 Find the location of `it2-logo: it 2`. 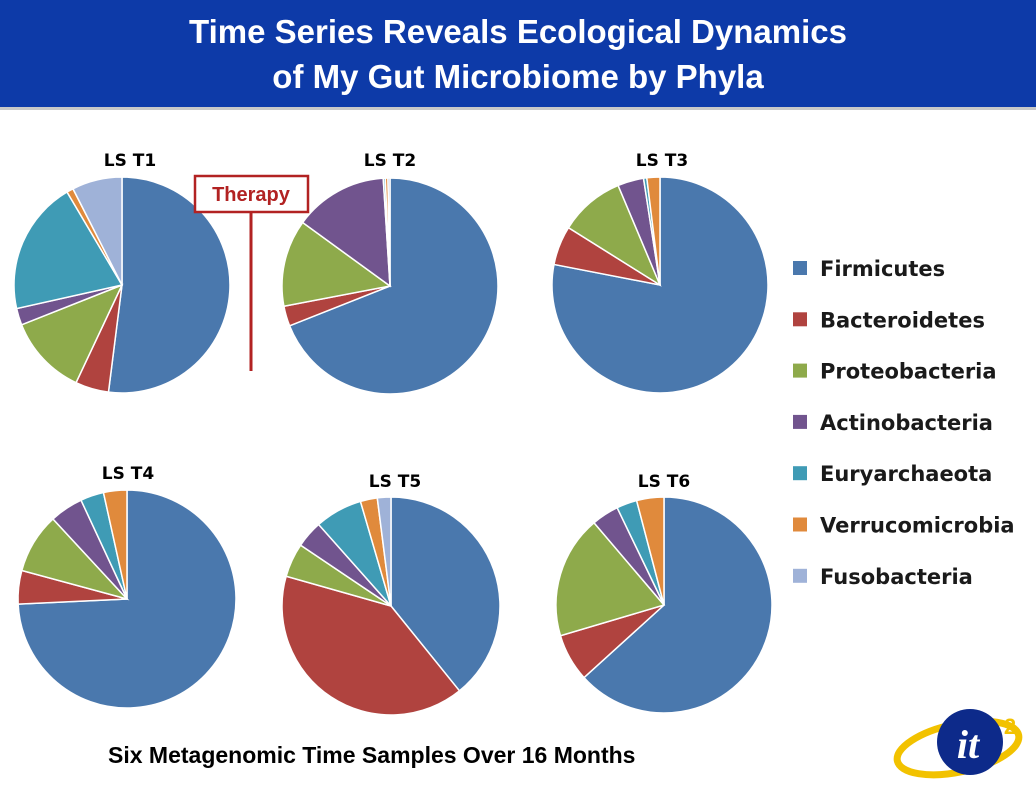

it2-logo: it 2 is located at coordinates (958, 744).